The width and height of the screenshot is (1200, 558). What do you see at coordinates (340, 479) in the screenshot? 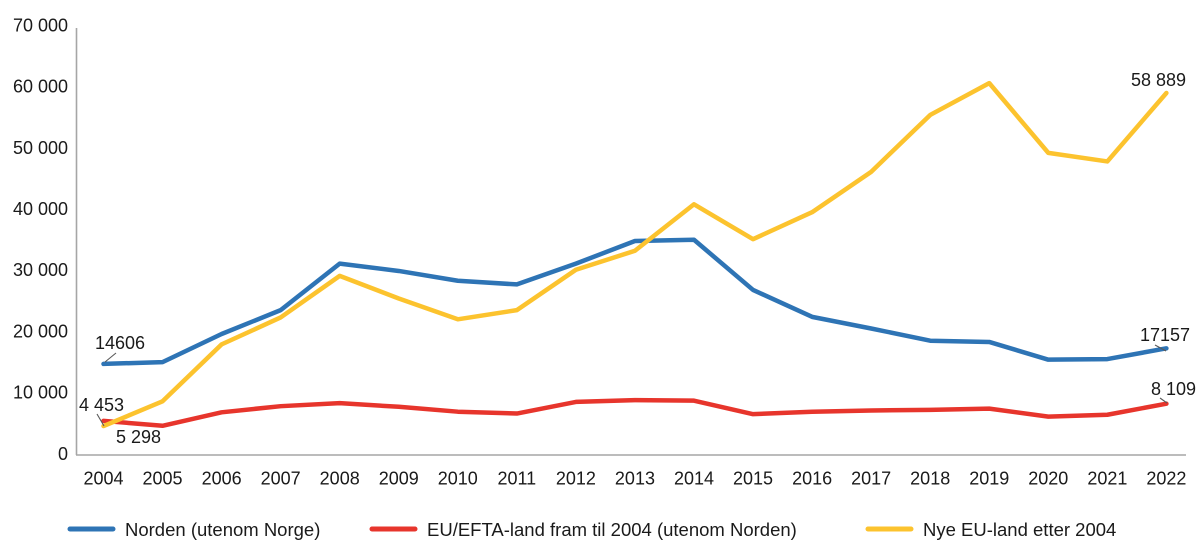
I see `x-tick-label: 2008` at bounding box center [340, 479].